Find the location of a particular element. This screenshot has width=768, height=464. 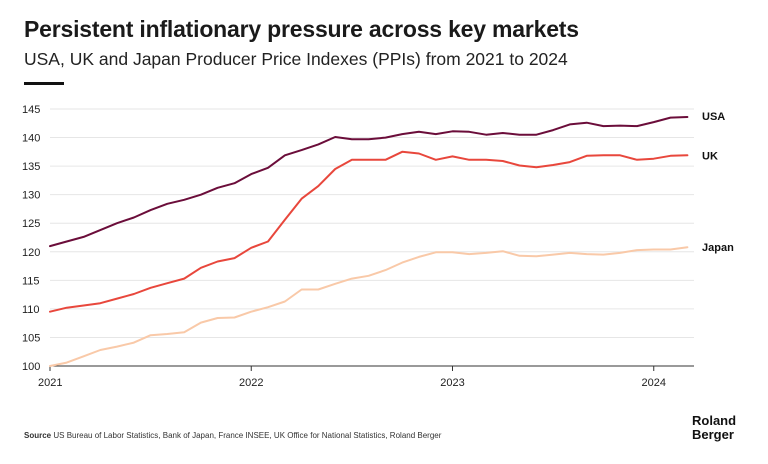

y-tick-label: 125 is located at coordinates (31, 224).